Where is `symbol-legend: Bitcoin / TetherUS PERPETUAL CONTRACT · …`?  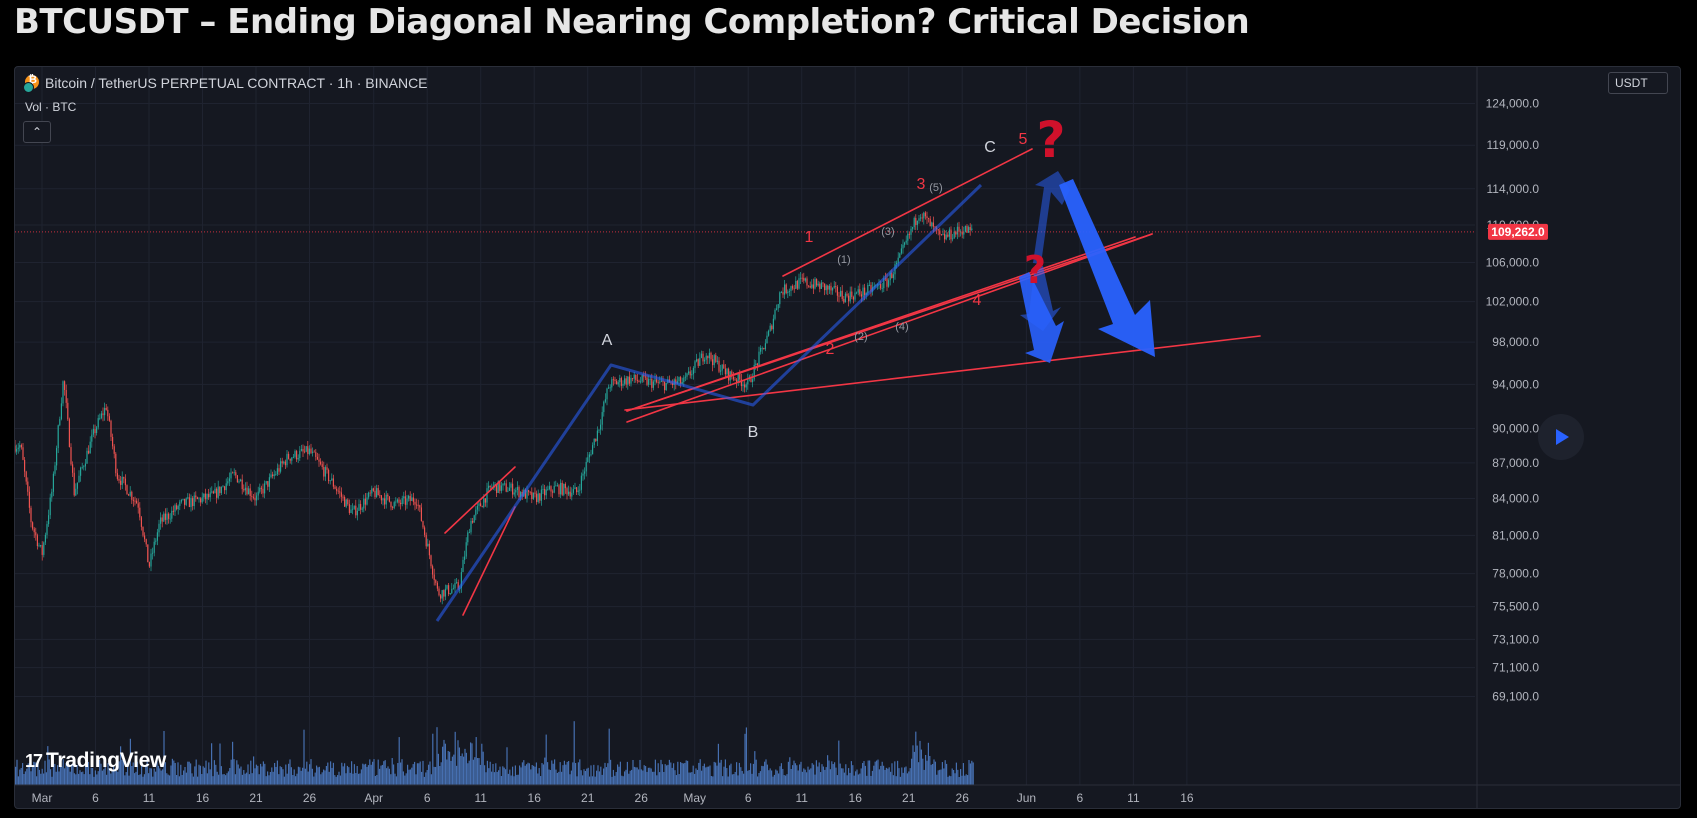
symbol-legend: Bitcoin / TetherUS PERPETUAL CONTRACT · … is located at coordinates (225, 83).